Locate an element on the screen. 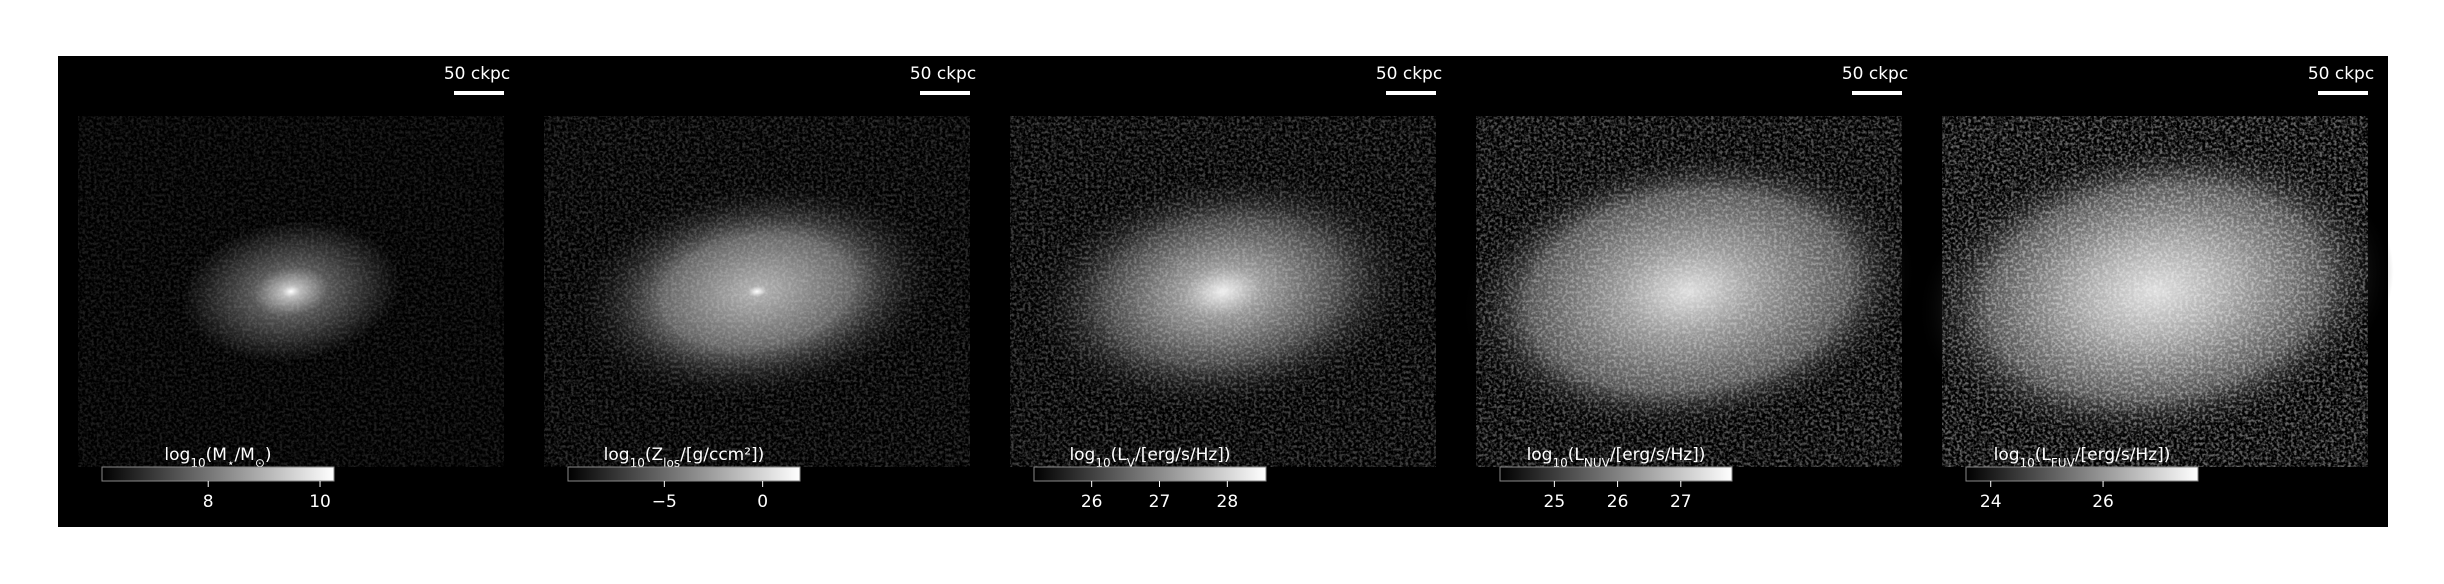 This screenshot has width=2444, height=584. label-part: V is located at coordinates (1131, 463).